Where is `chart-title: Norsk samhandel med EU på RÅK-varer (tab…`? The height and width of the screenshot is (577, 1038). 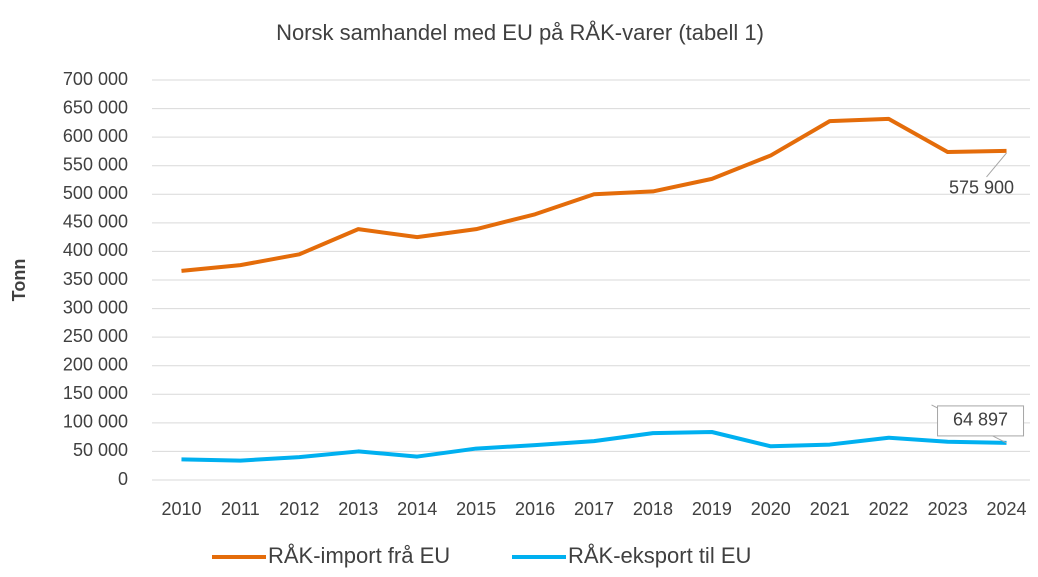
chart-title: Norsk samhandel med EU på RÅK-varer (tab… is located at coordinates (520, 32).